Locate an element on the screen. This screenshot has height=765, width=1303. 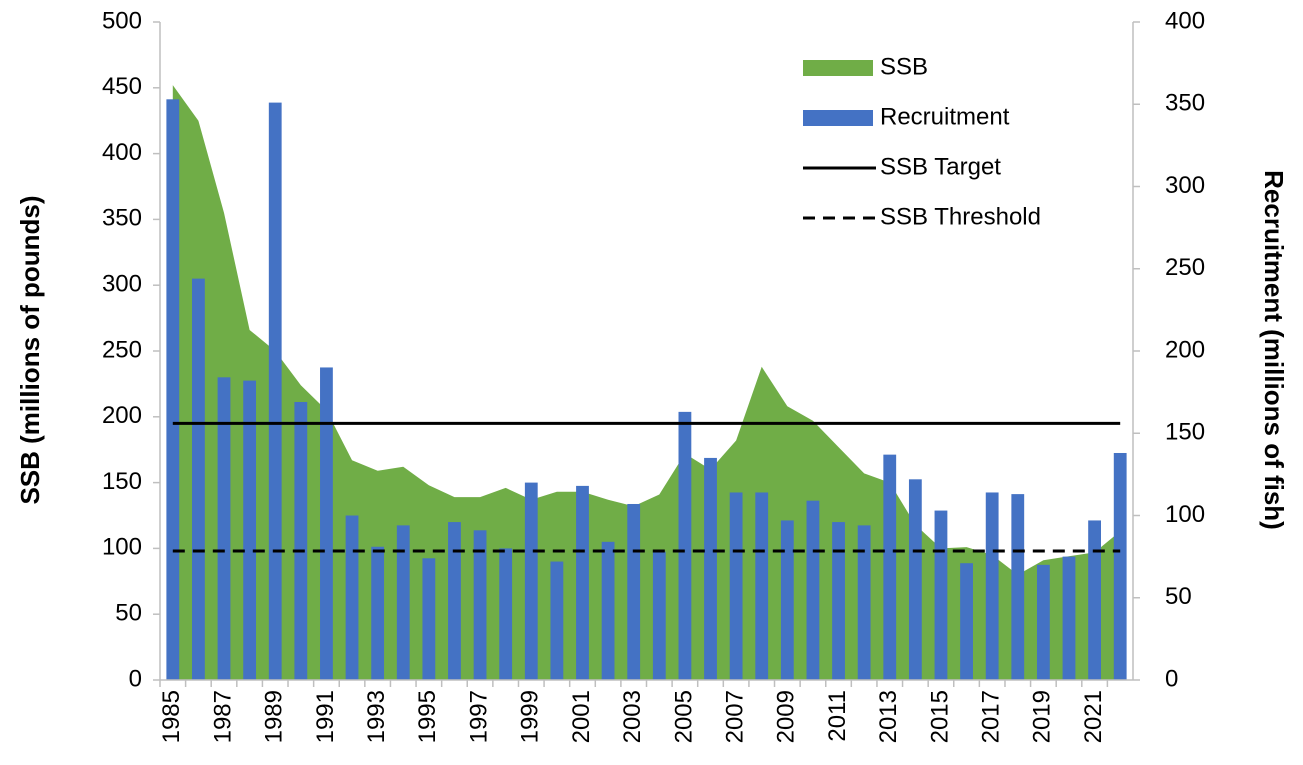
y2-tick-label: 250 is located at coordinates (1185, 267).